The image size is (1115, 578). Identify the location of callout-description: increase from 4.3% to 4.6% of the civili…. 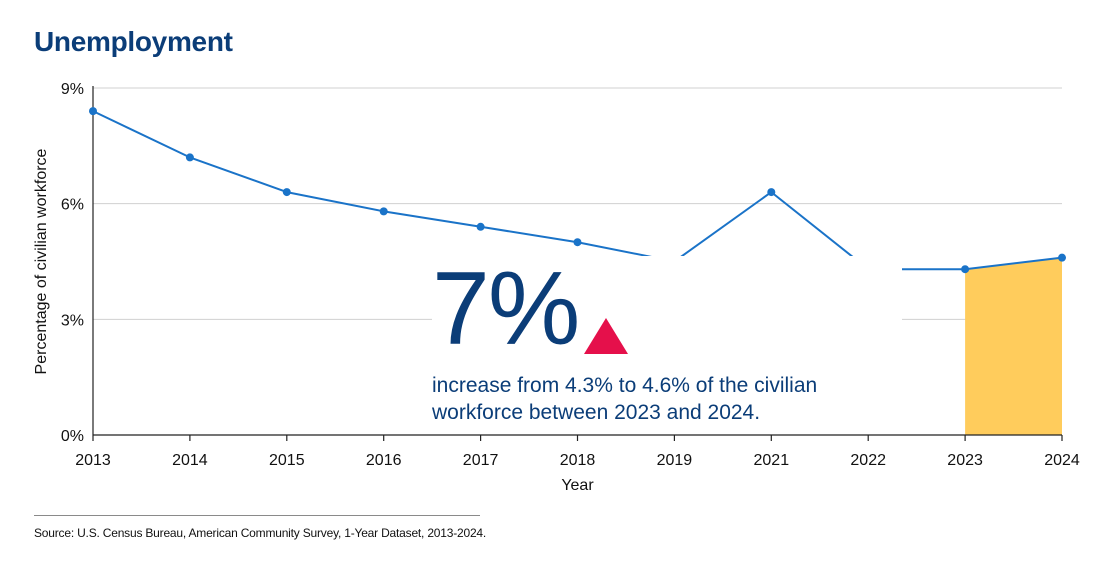
(625, 399).